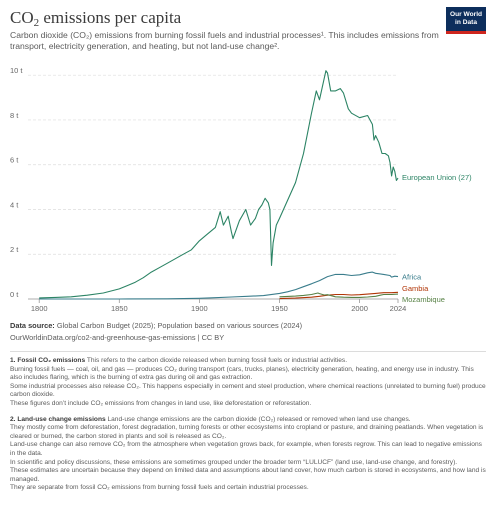 Image resolution: width=496 pixels, height=512 pixels. What do you see at coordinates (14, 294) in the screenshot?
I see `y-tick-label: 0 t` at bounding box center [14, 294].